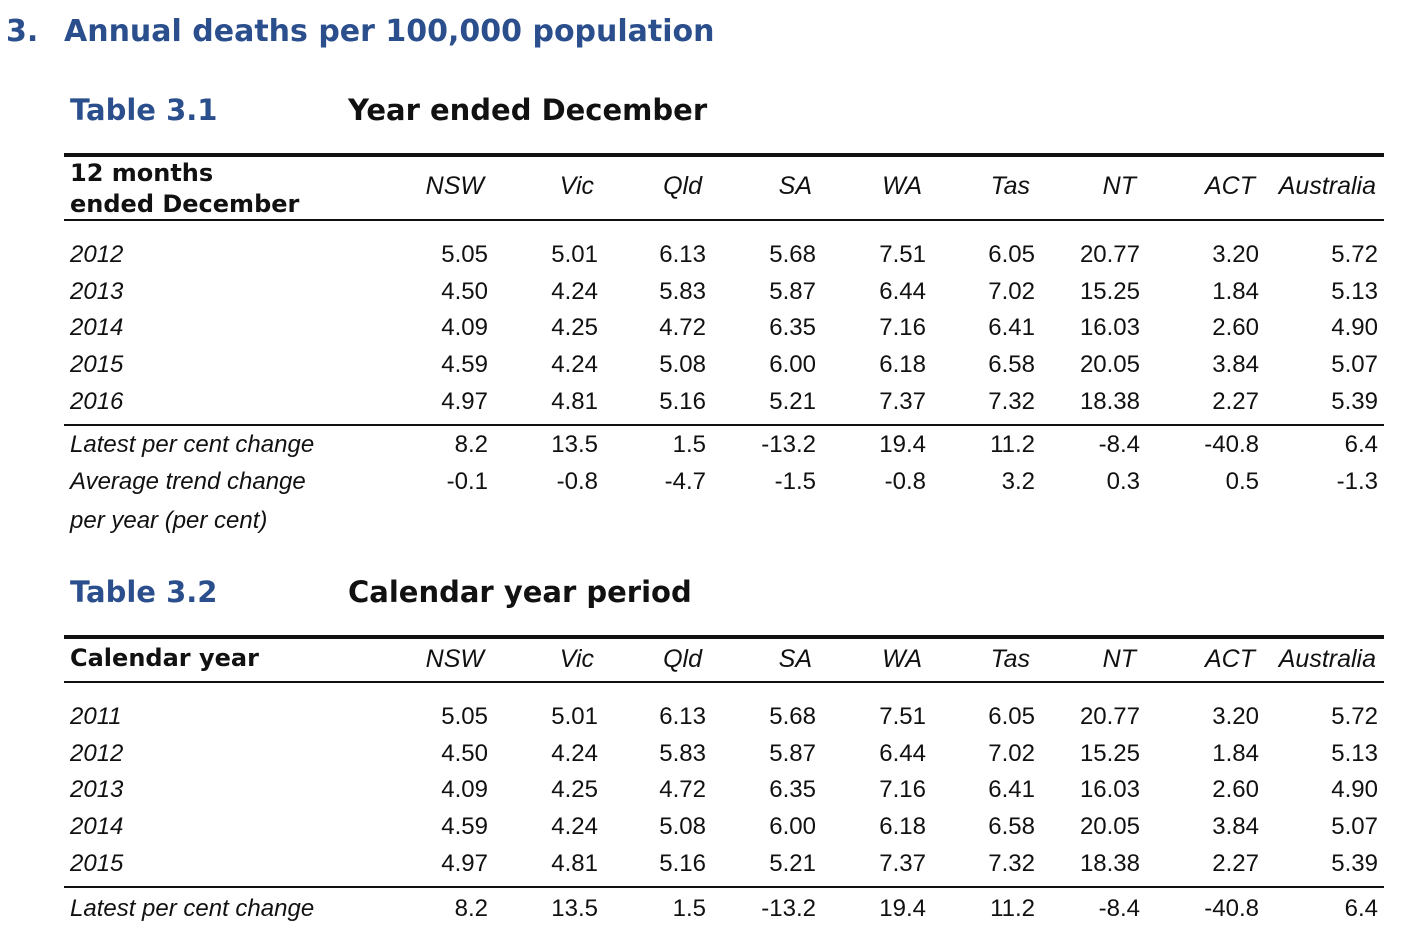 Image resolution: width=1422 pixels, height=948 pixels. What do you see at coordinates (1109, 827) in the screenshot?
I see `value-cell: 20.05` at bounding box center [1109, 827].